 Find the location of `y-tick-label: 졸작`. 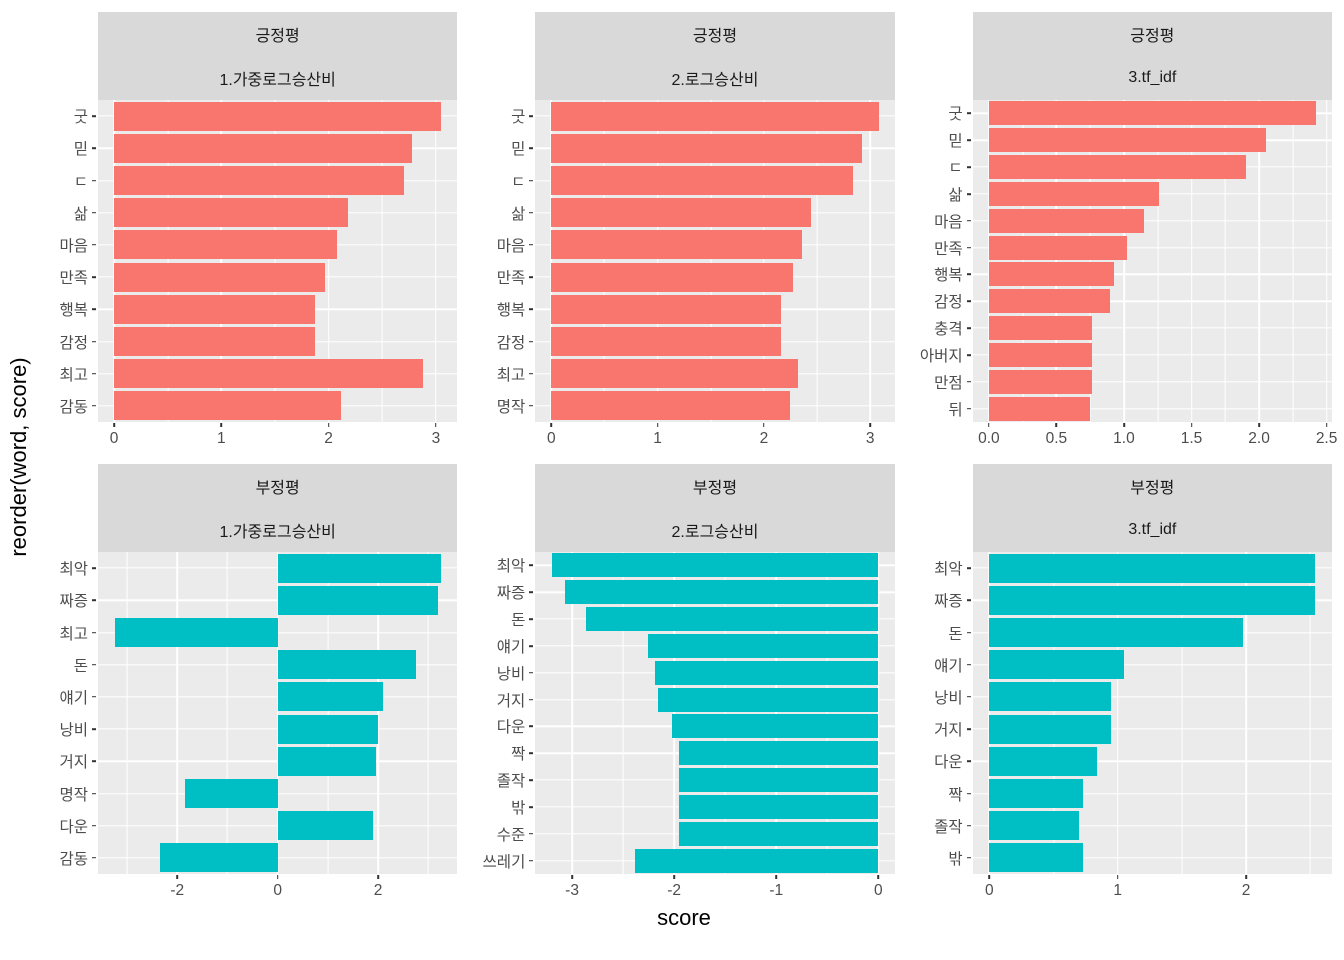

y-tick-label: 졸작 is located at coordinates (511, 782).